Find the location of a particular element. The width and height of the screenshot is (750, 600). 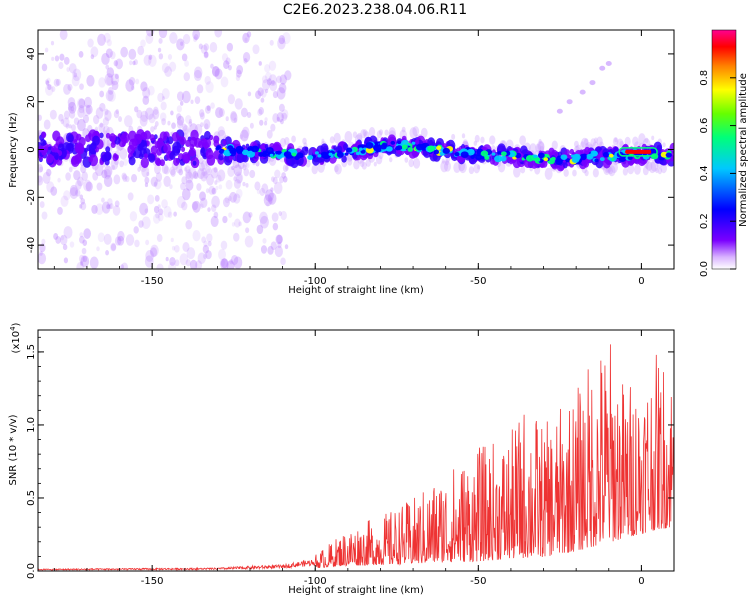

spectrogram-y-tick-label: 40 is located at coordinates (31, 54).